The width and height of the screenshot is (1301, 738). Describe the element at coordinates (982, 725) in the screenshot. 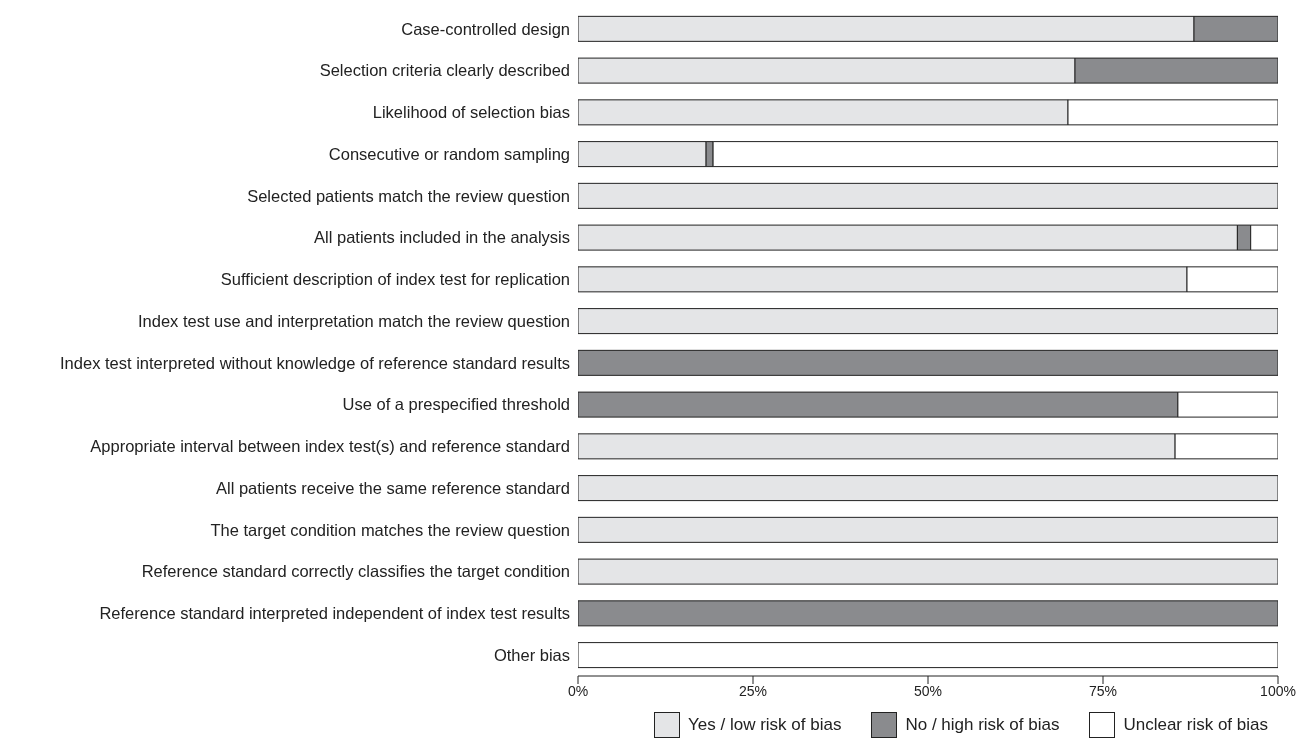

I see `legend-label: No / high risk of bias` at that location.